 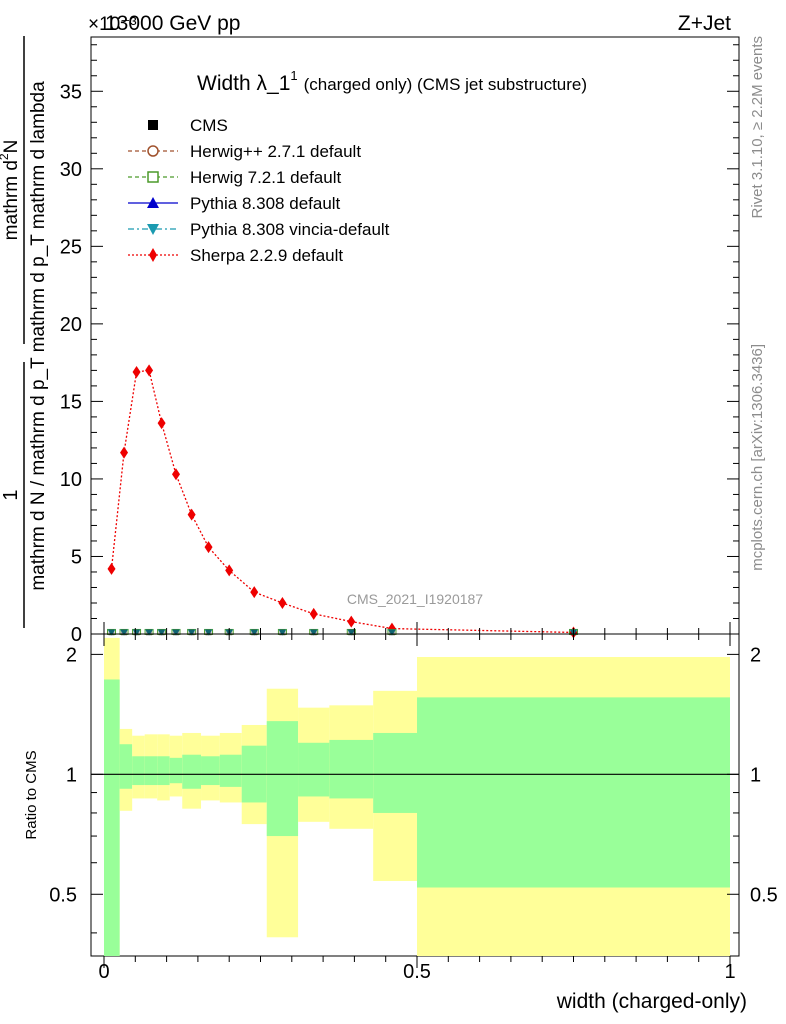 I want to click on y-tick-label: 35, so click(x=71, y=92).